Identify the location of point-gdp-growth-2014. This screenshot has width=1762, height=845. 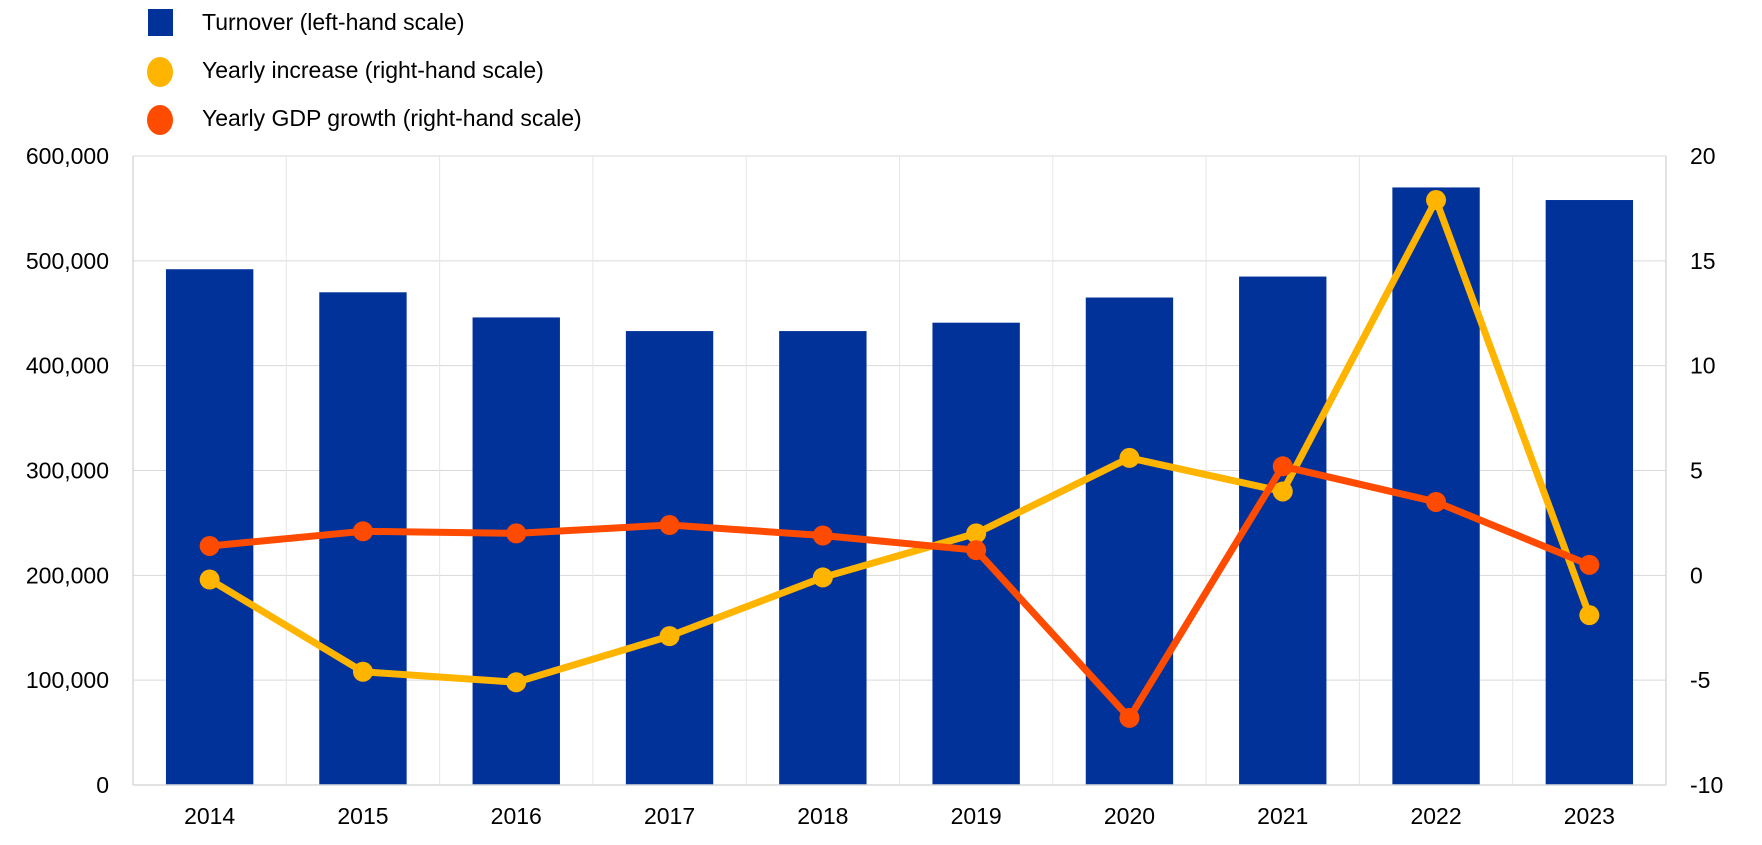
(209, 545).